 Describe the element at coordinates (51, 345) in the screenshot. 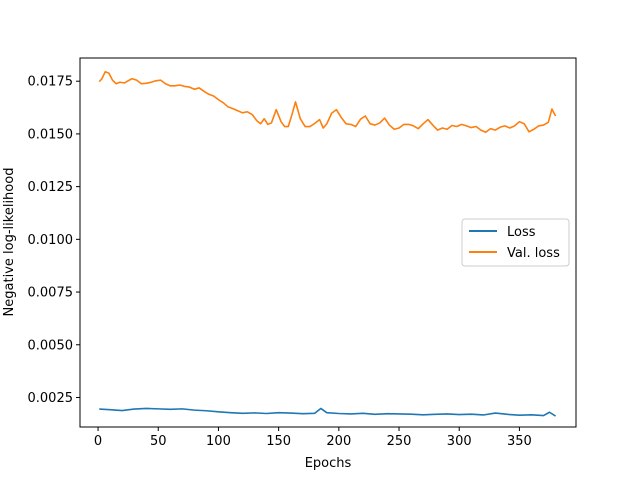

I see `y-tick-label: 0.0050` at that location.